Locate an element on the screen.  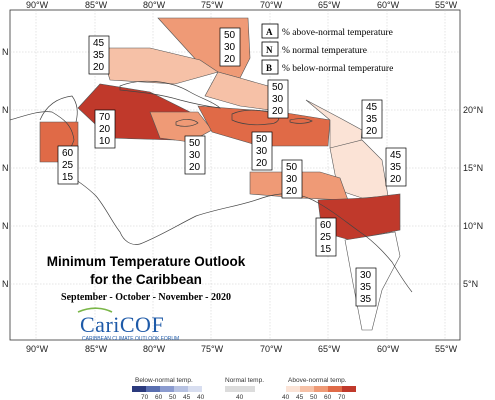
lon-tick-top-60: 60°W is located at coordinates (388, 5).